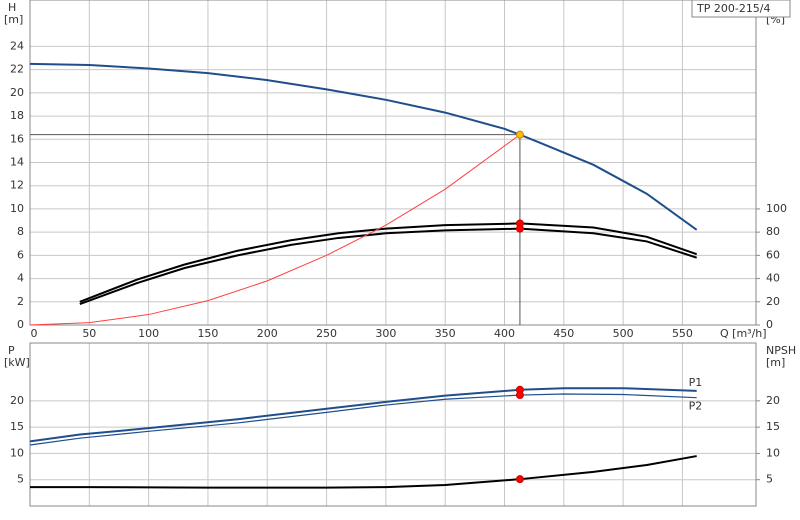 This screenshot has width=800, height=520. I want to click on x-tick-label: 500, so click(623, 333).